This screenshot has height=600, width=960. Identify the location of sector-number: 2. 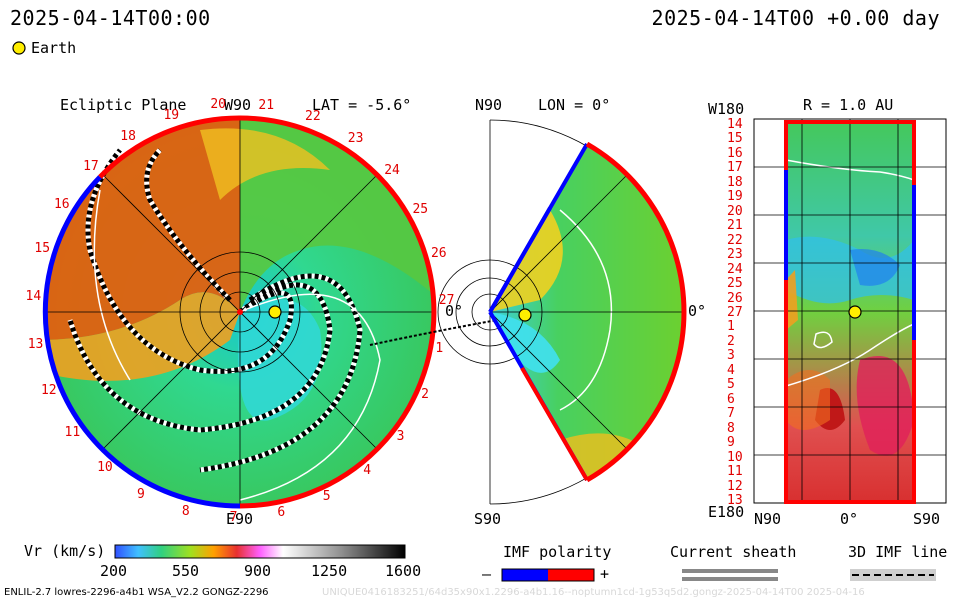
(425, 395).